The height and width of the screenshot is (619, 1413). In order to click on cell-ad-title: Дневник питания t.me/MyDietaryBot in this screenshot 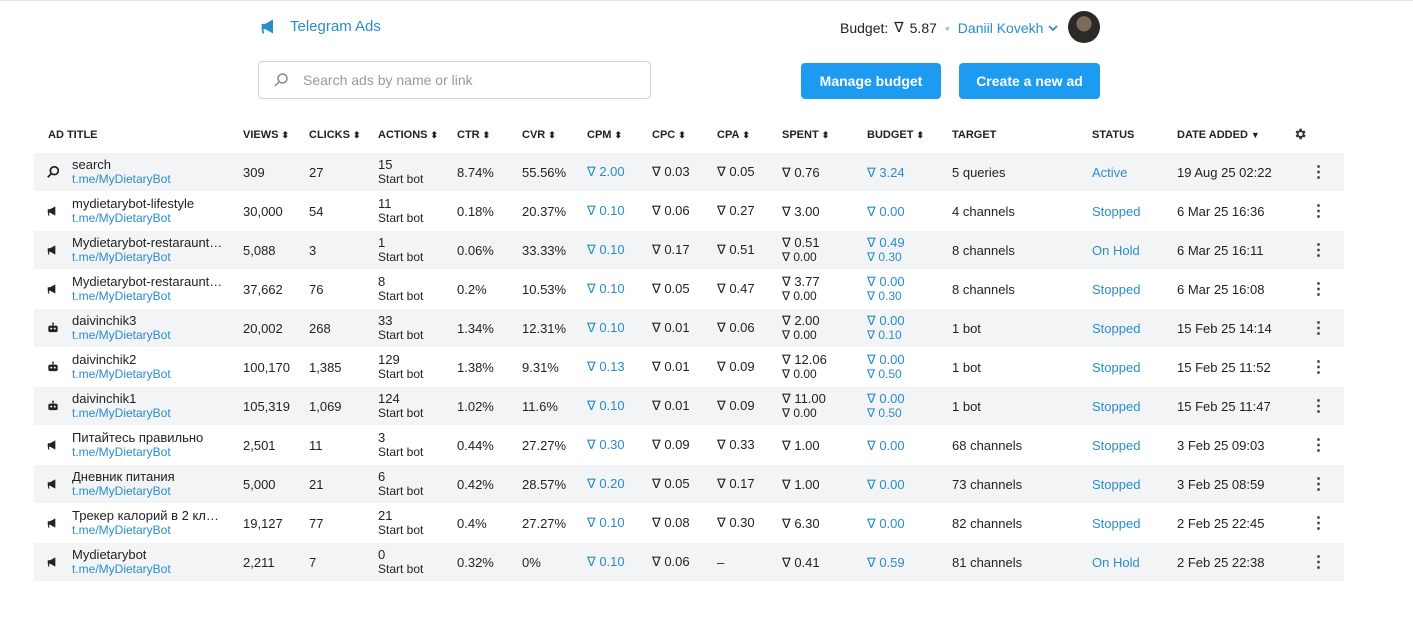, I will do `click(138, 484)`.